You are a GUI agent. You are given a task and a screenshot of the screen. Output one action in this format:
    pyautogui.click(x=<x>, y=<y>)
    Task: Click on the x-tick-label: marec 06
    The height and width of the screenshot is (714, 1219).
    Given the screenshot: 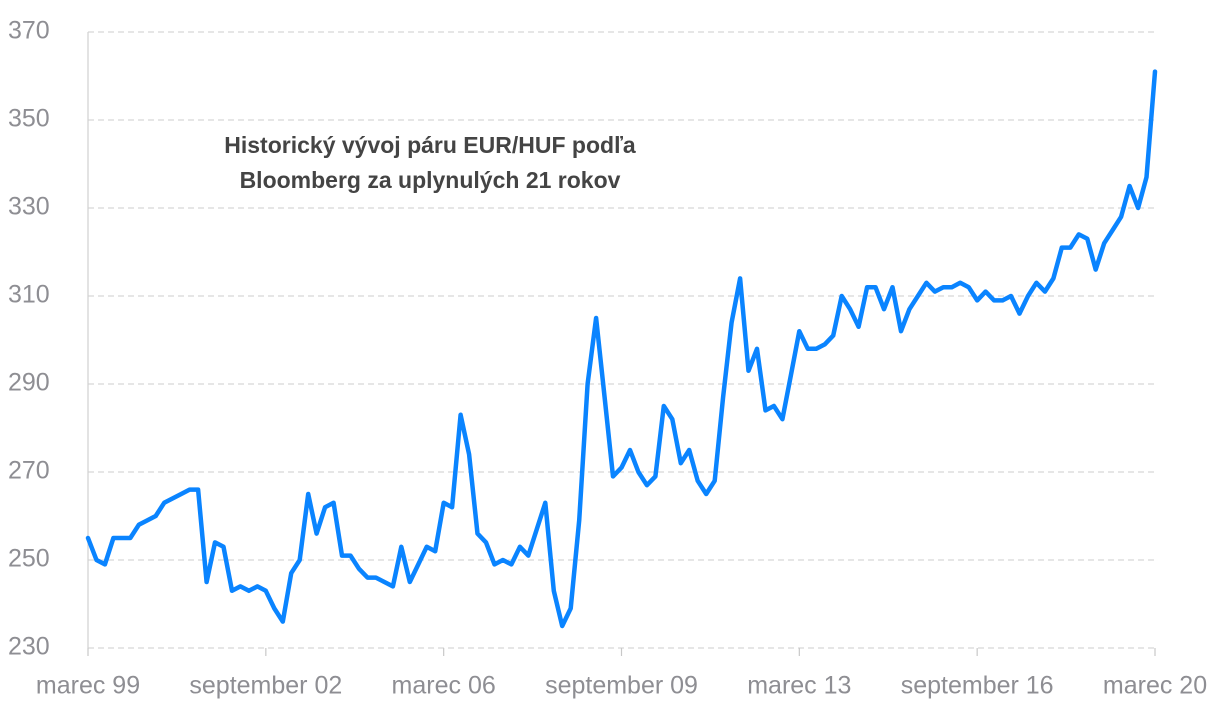 What is the action you would take?
    pyautogui.click(x=444, y=686)
    